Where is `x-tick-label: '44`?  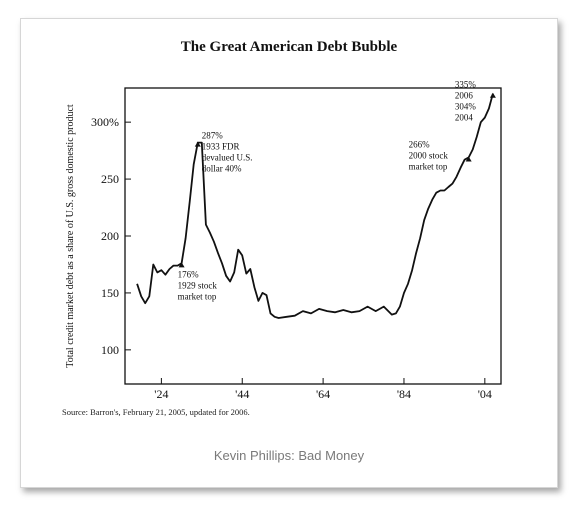 x-tick-label: '44 is located at coordinates (242, 394).